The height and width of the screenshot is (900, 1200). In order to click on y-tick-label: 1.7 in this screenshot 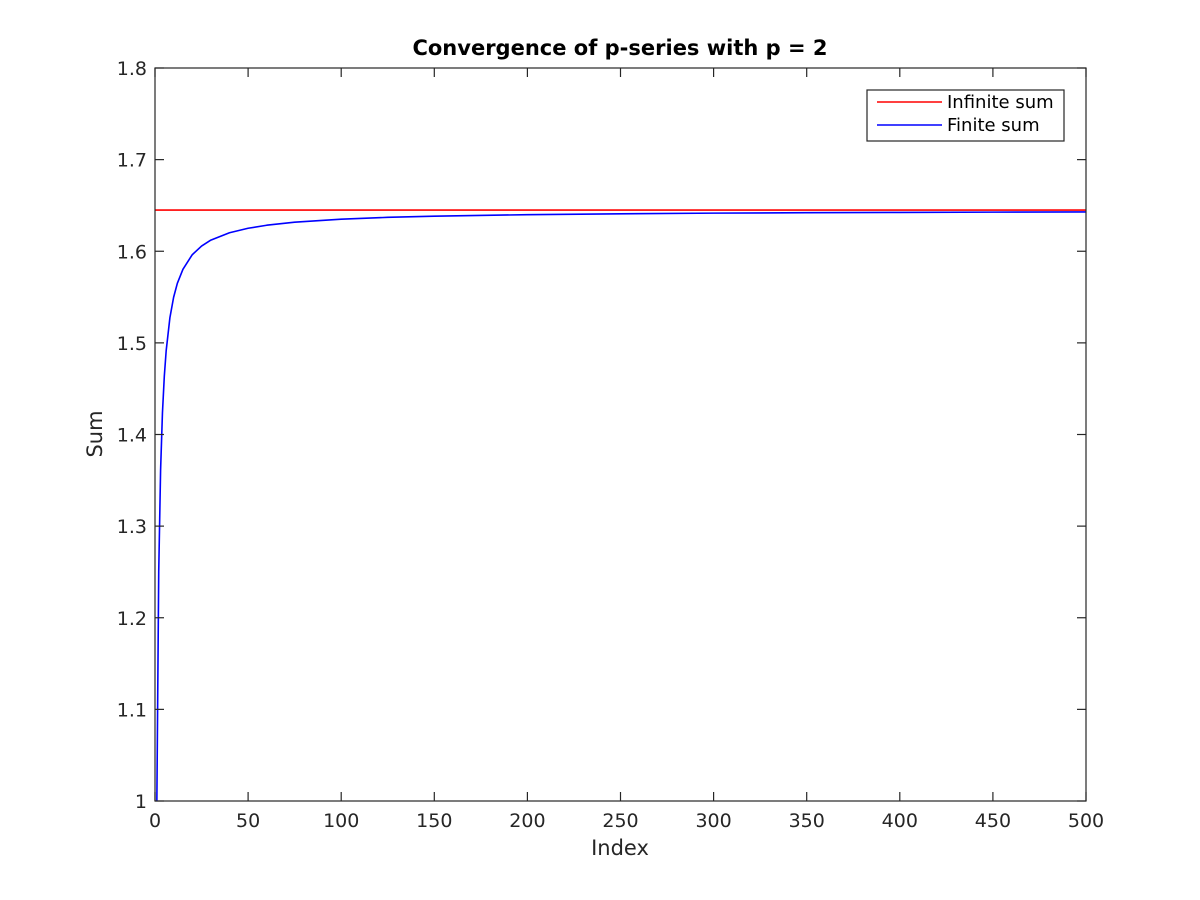, I will do `click(132, 161)`.